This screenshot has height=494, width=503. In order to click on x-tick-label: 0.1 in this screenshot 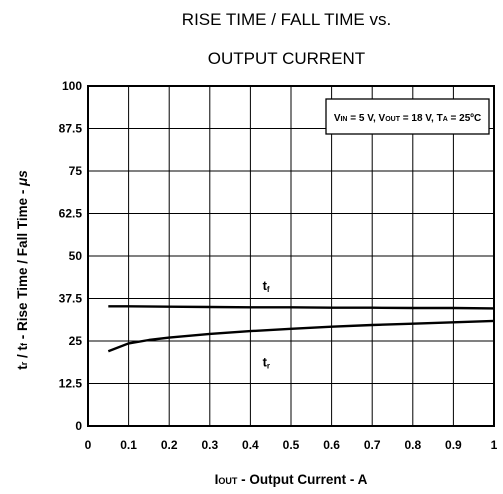, I will do `click(128, 445)`.